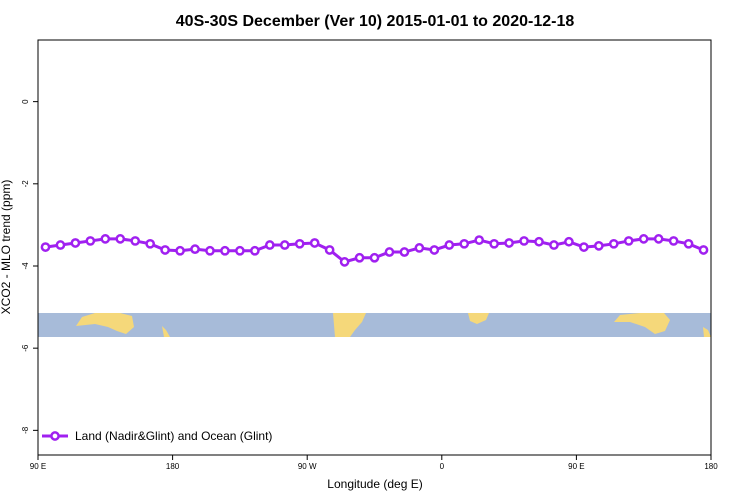 This screenshot has height=500, width=750. What do you see at coordinates (25, 101) in the screenshot?
I see `y-tick-label: 0` at bounding box center [25, 101].